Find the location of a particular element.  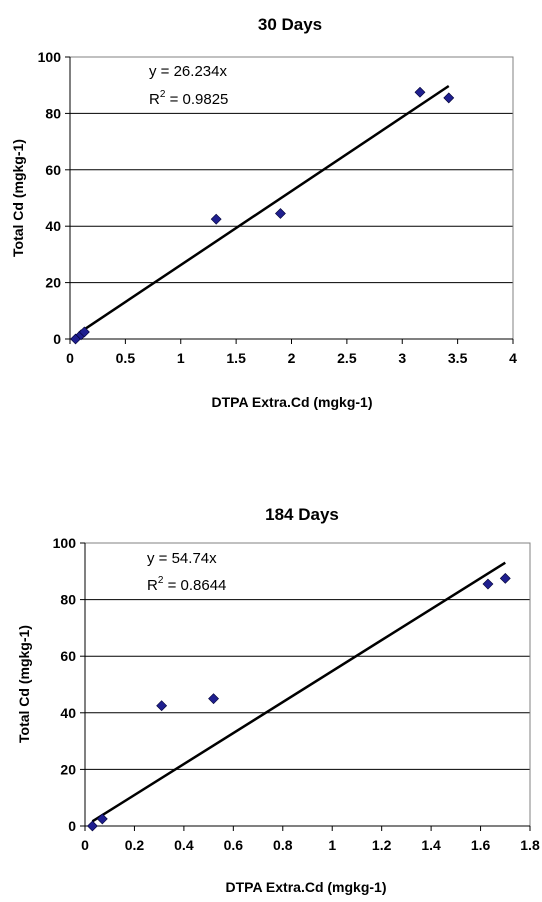

x-tick-label: 0.2 is located at coordinates (135, 845).